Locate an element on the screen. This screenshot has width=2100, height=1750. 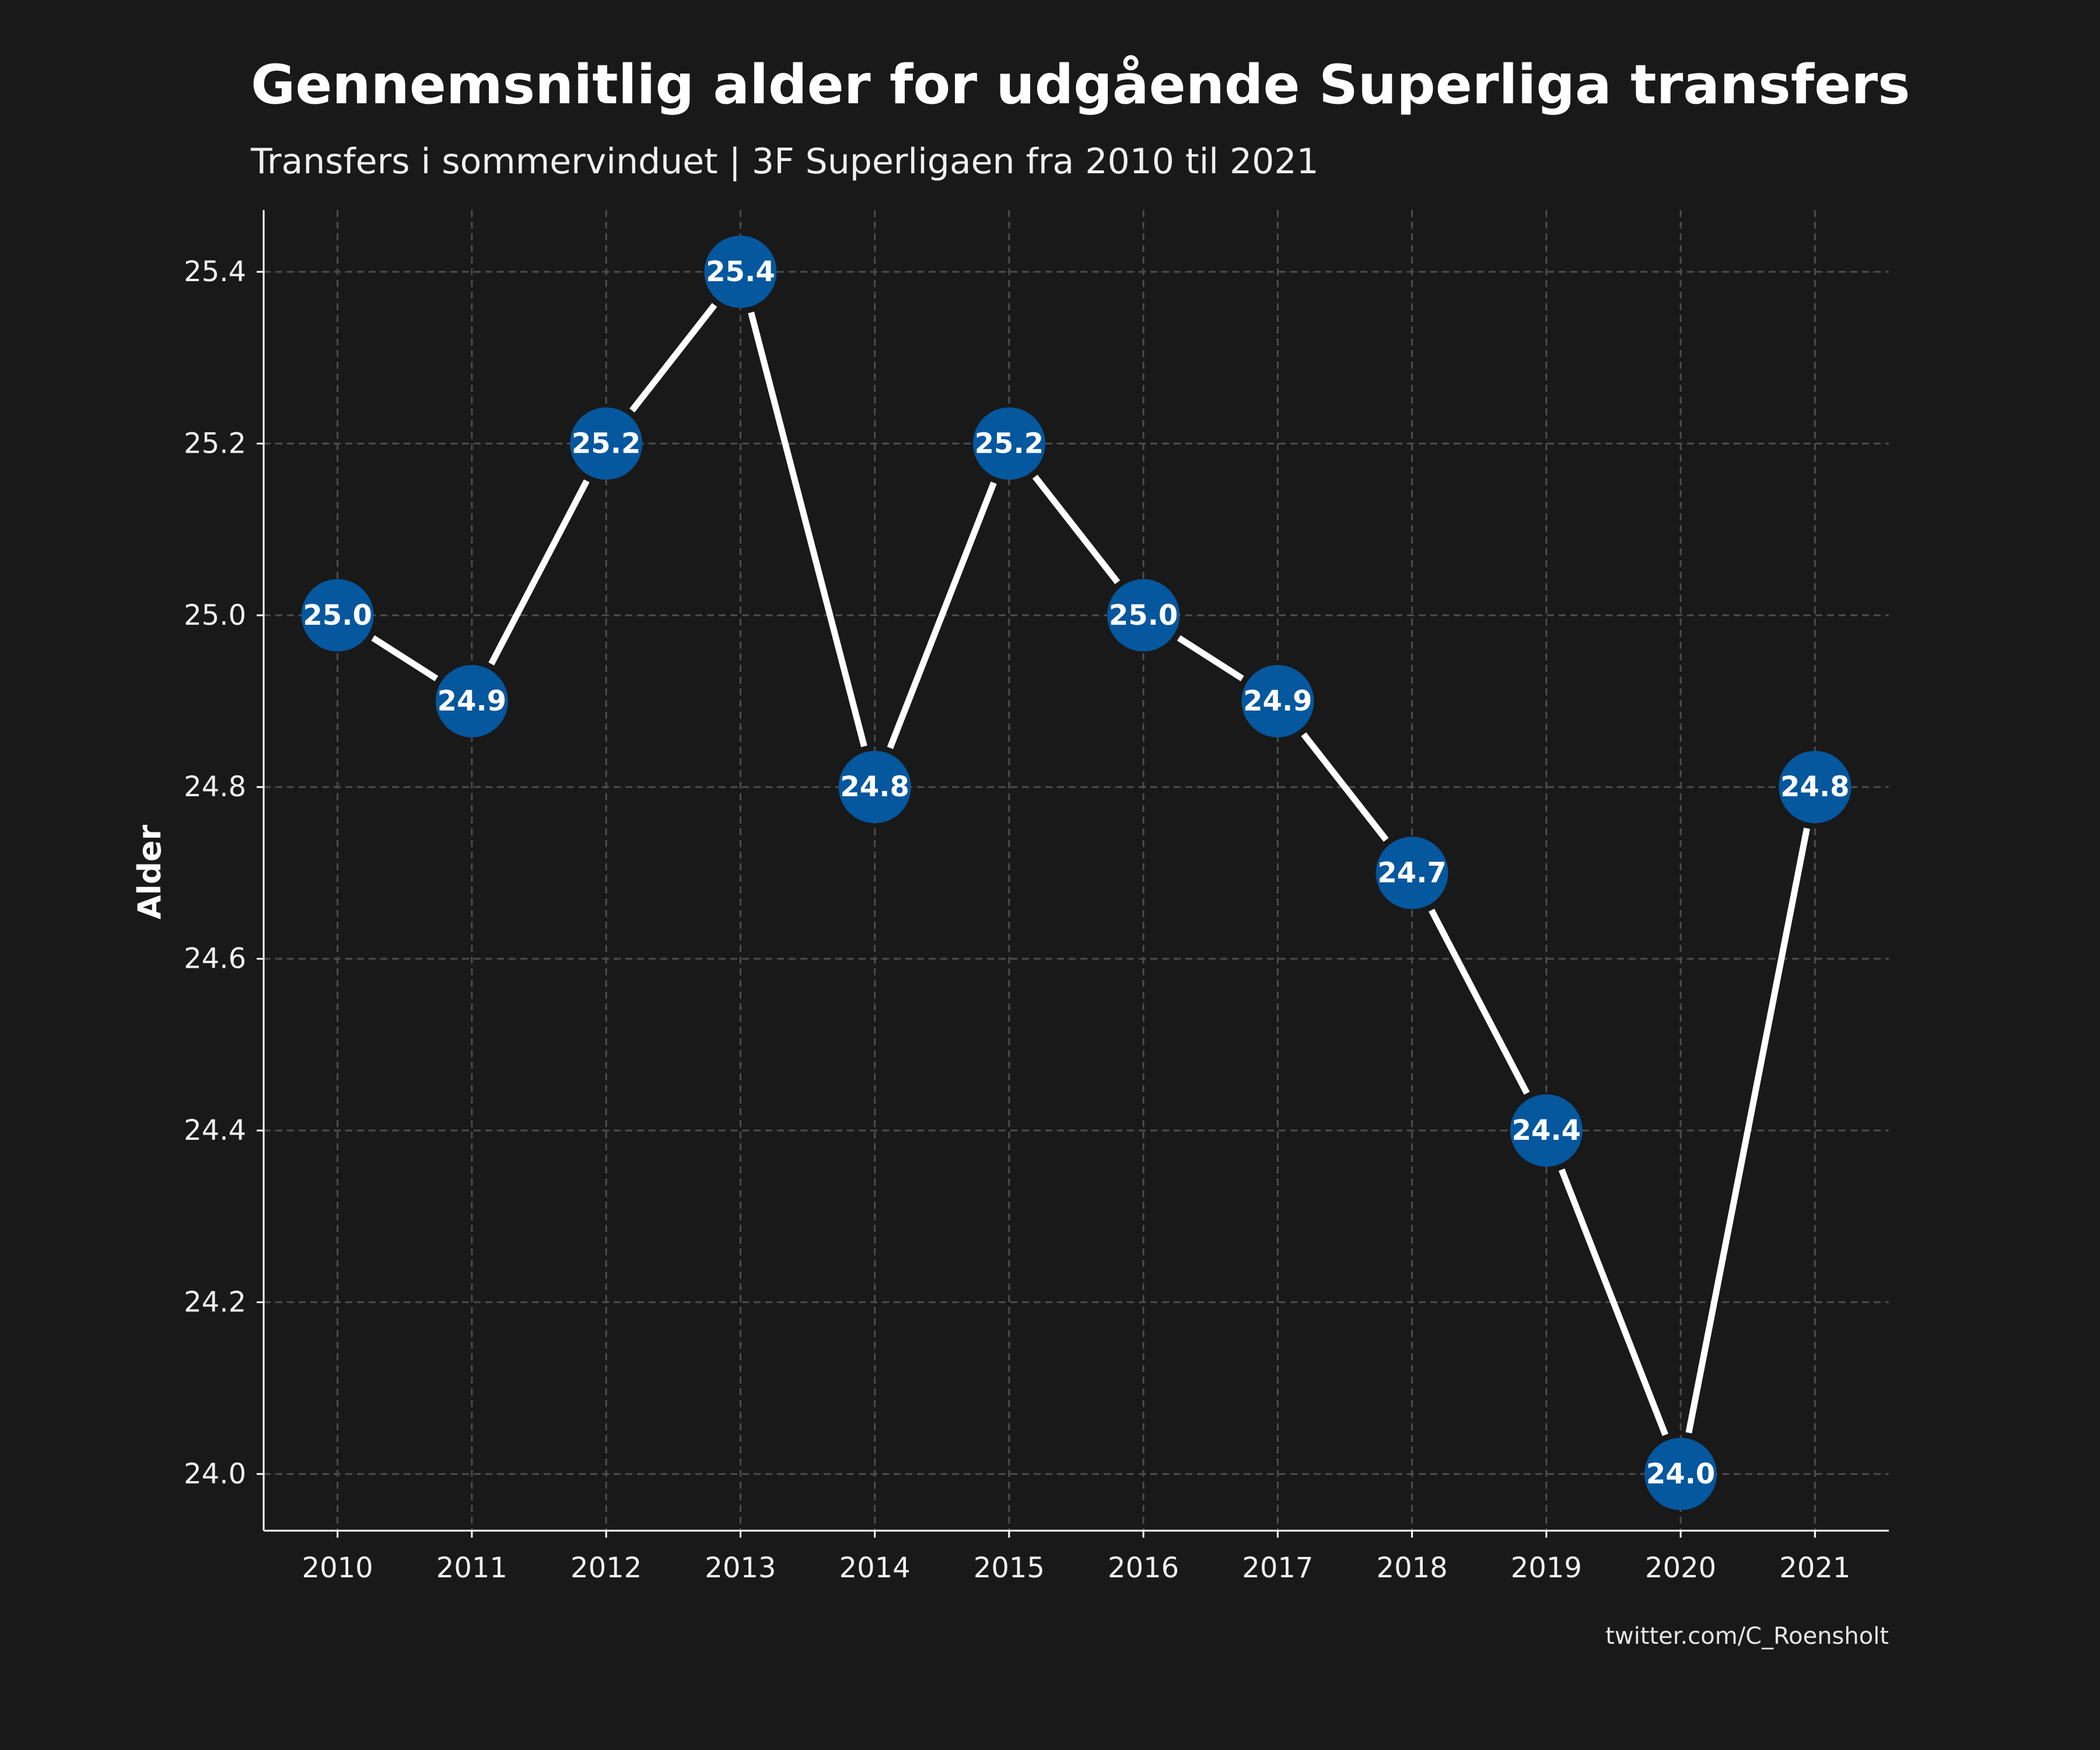
y-axis-title: Alder is located at coordinates (149, 872).